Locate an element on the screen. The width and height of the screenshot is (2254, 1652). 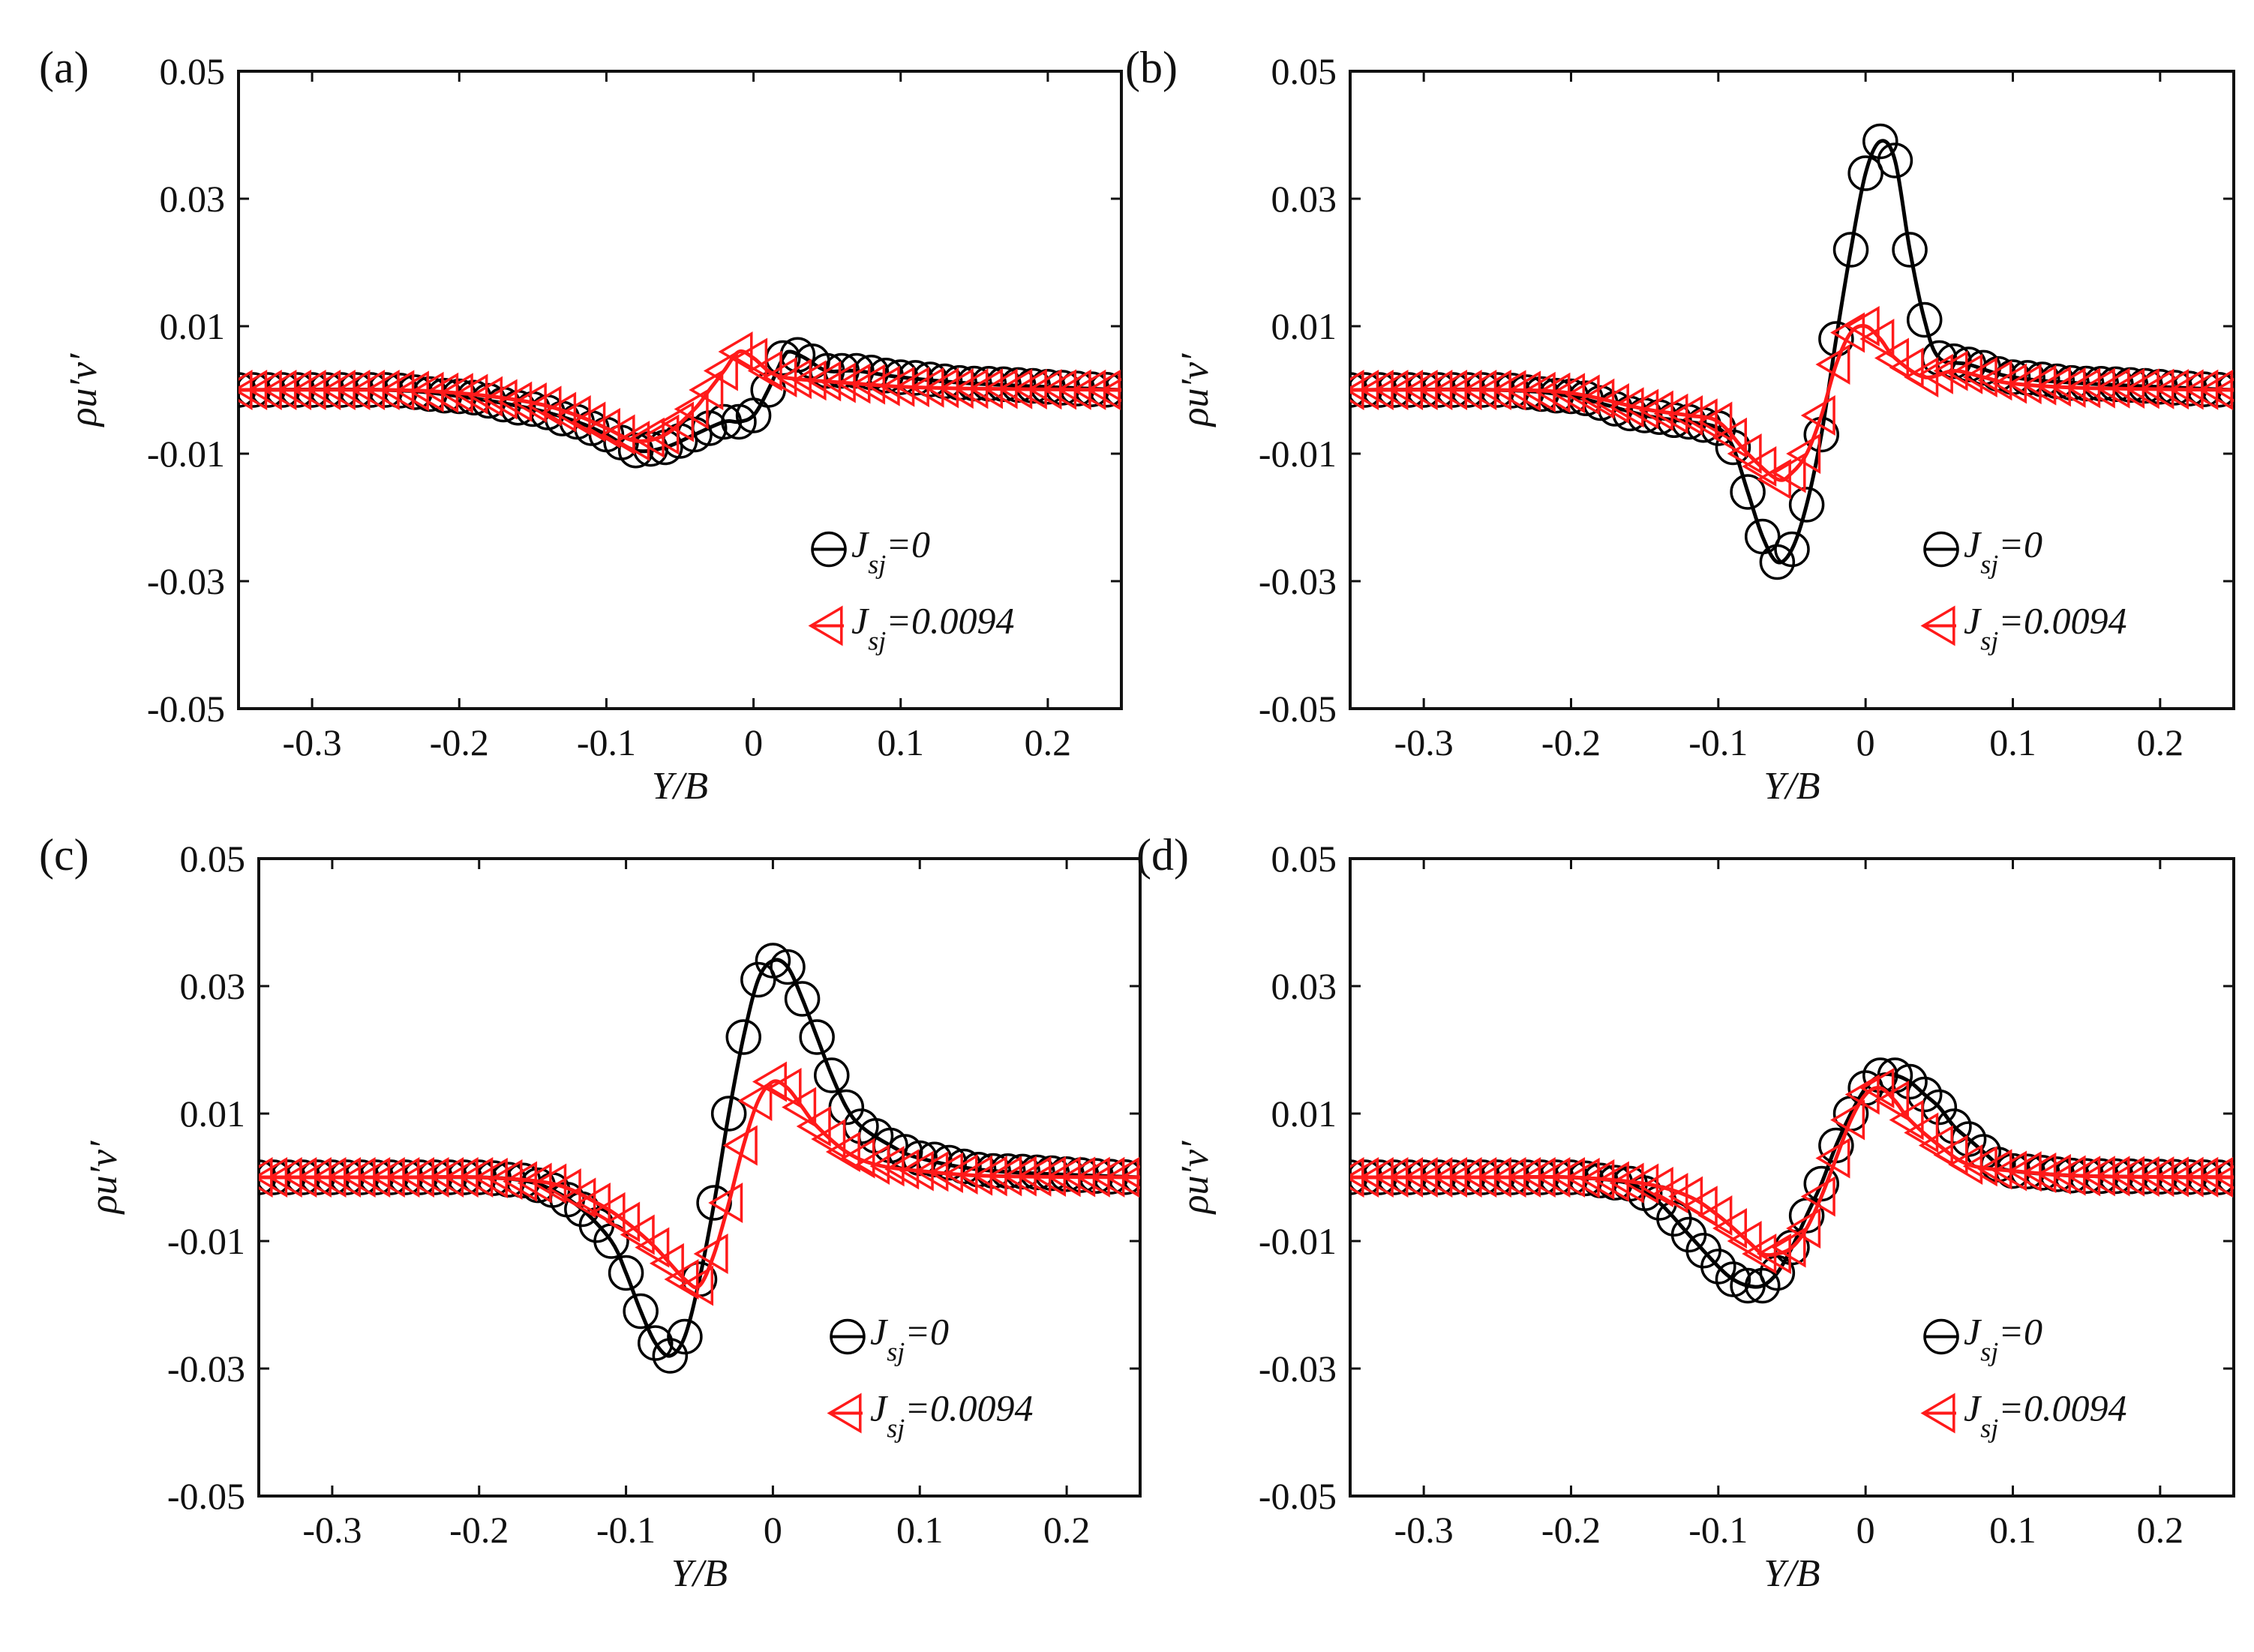
y-tick-label: -0.03 is located at coordinates (1298, 581).